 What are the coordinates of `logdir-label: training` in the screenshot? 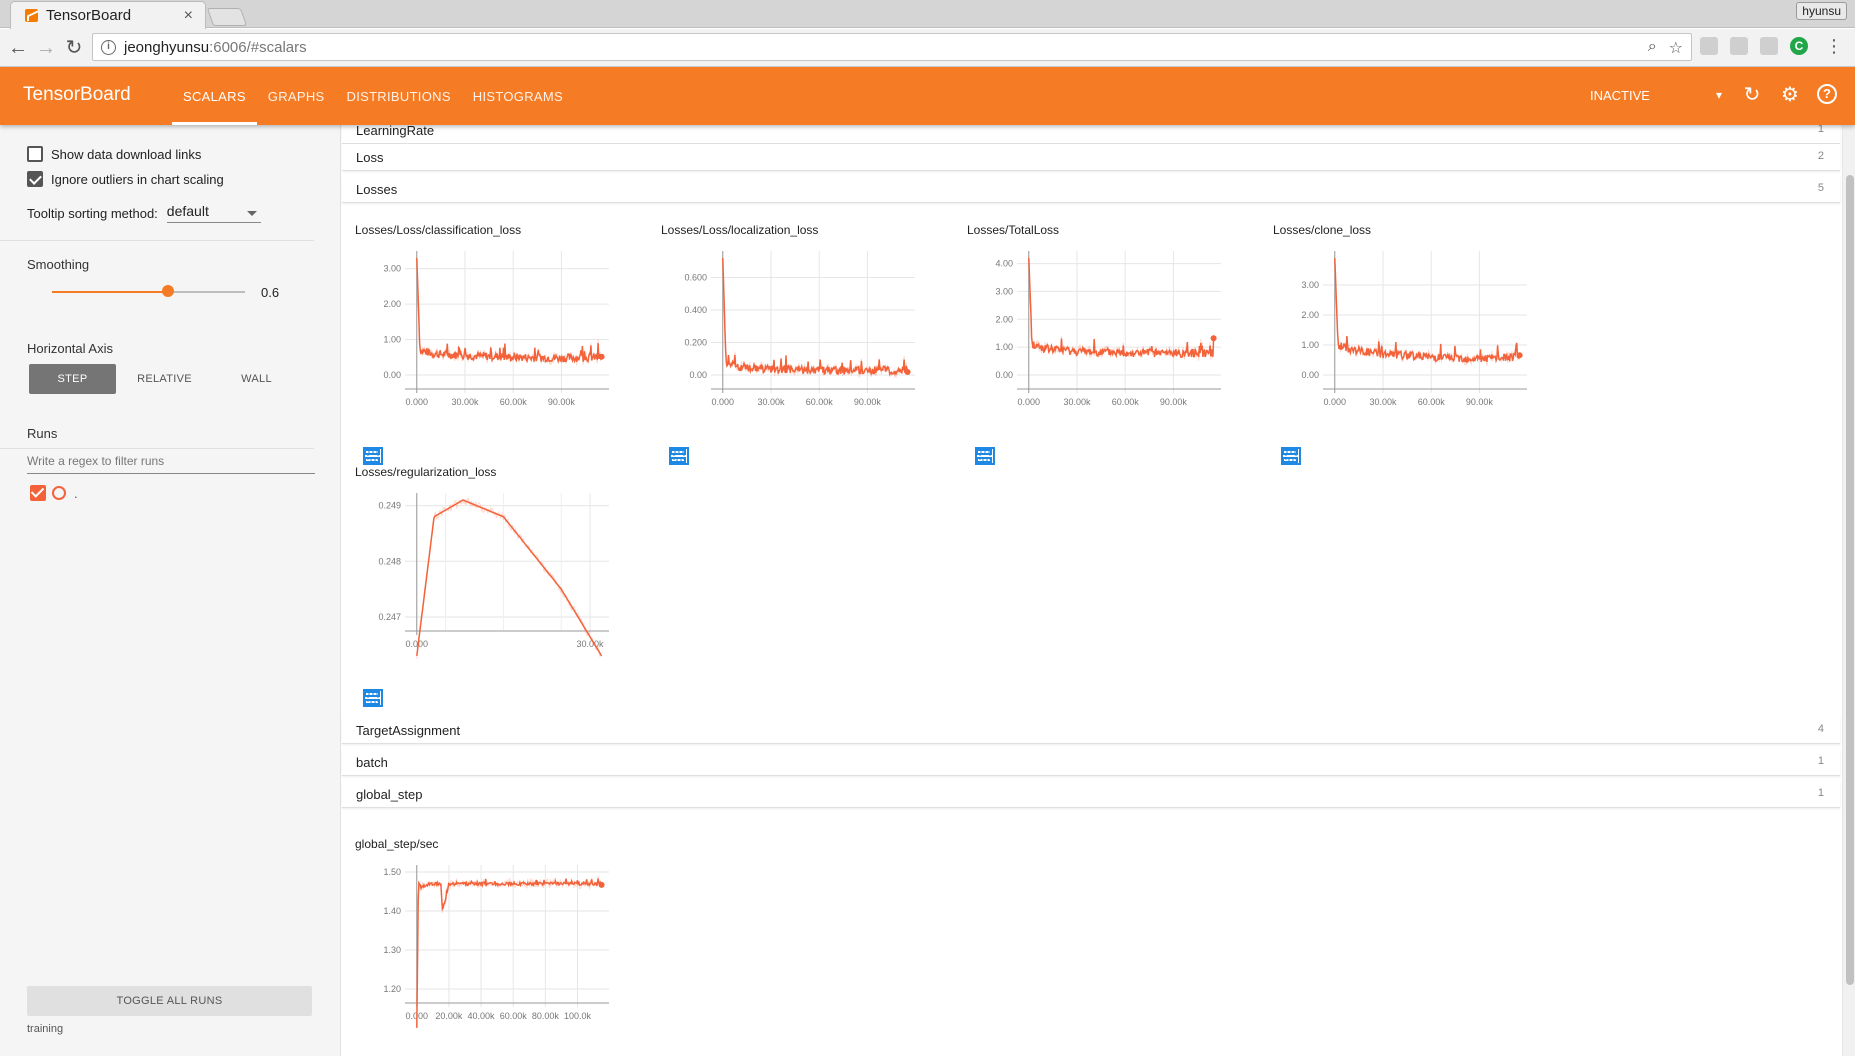 It's located at (45, 1029).